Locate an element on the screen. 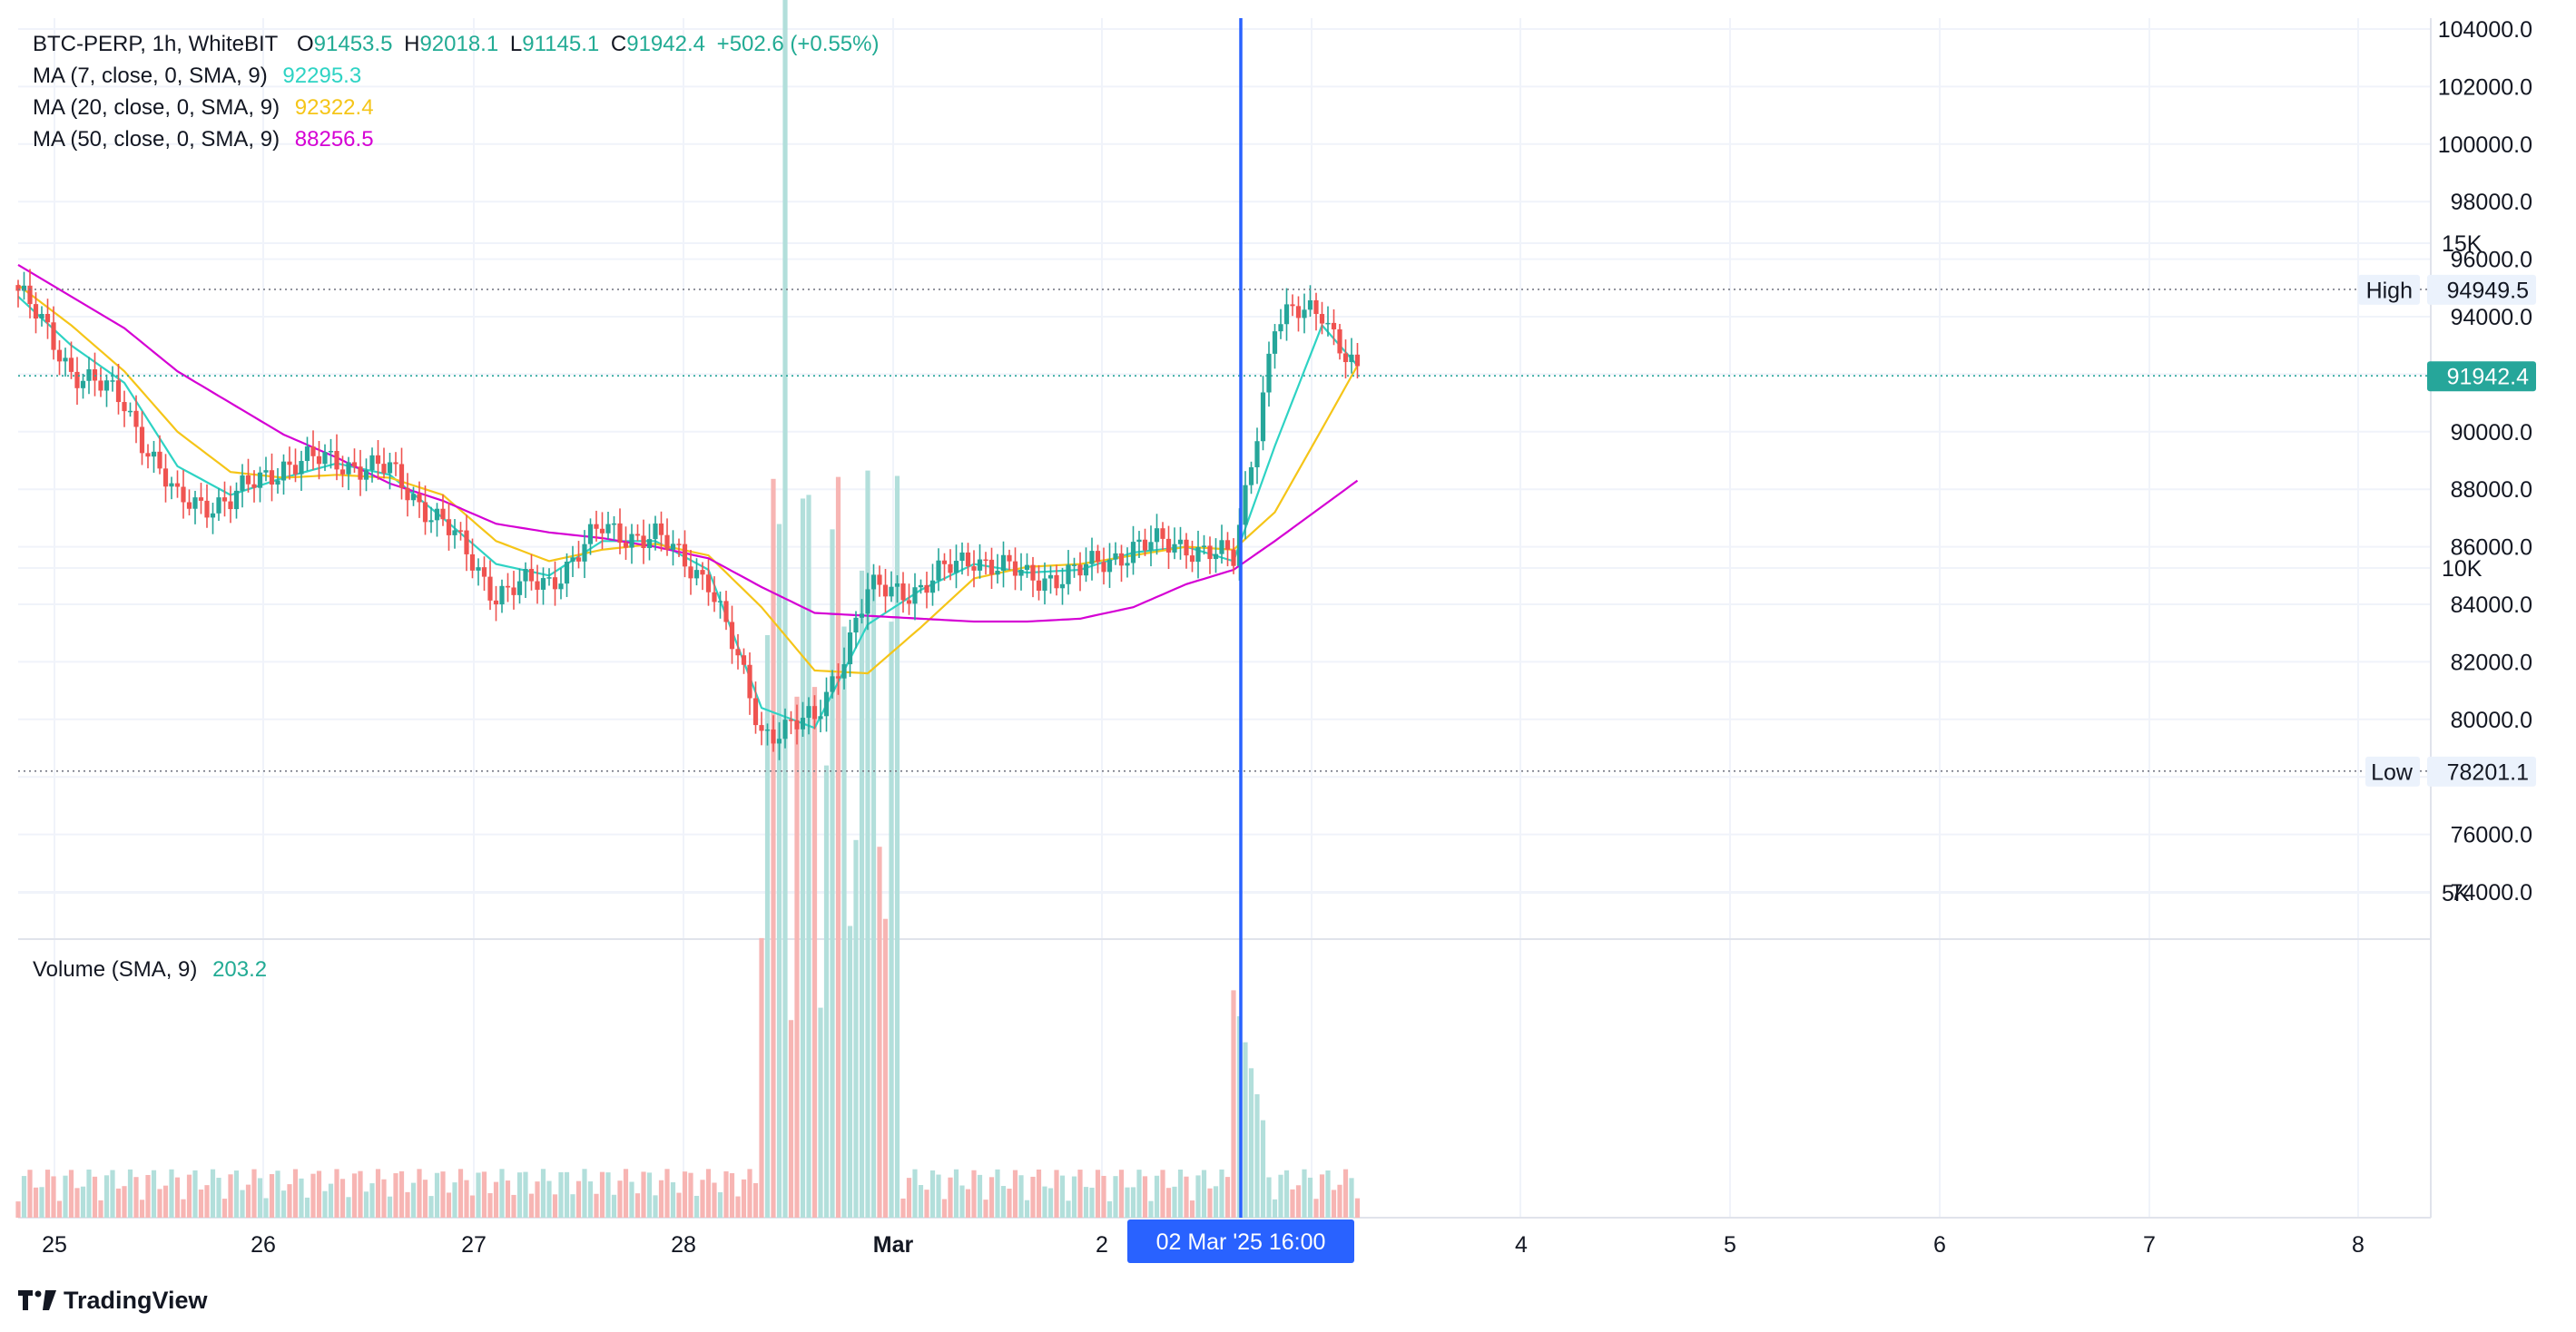 This screenshot has height=1332, width=2576. price-tick-label: 90000.0 is located at coordinates (2491, 433).